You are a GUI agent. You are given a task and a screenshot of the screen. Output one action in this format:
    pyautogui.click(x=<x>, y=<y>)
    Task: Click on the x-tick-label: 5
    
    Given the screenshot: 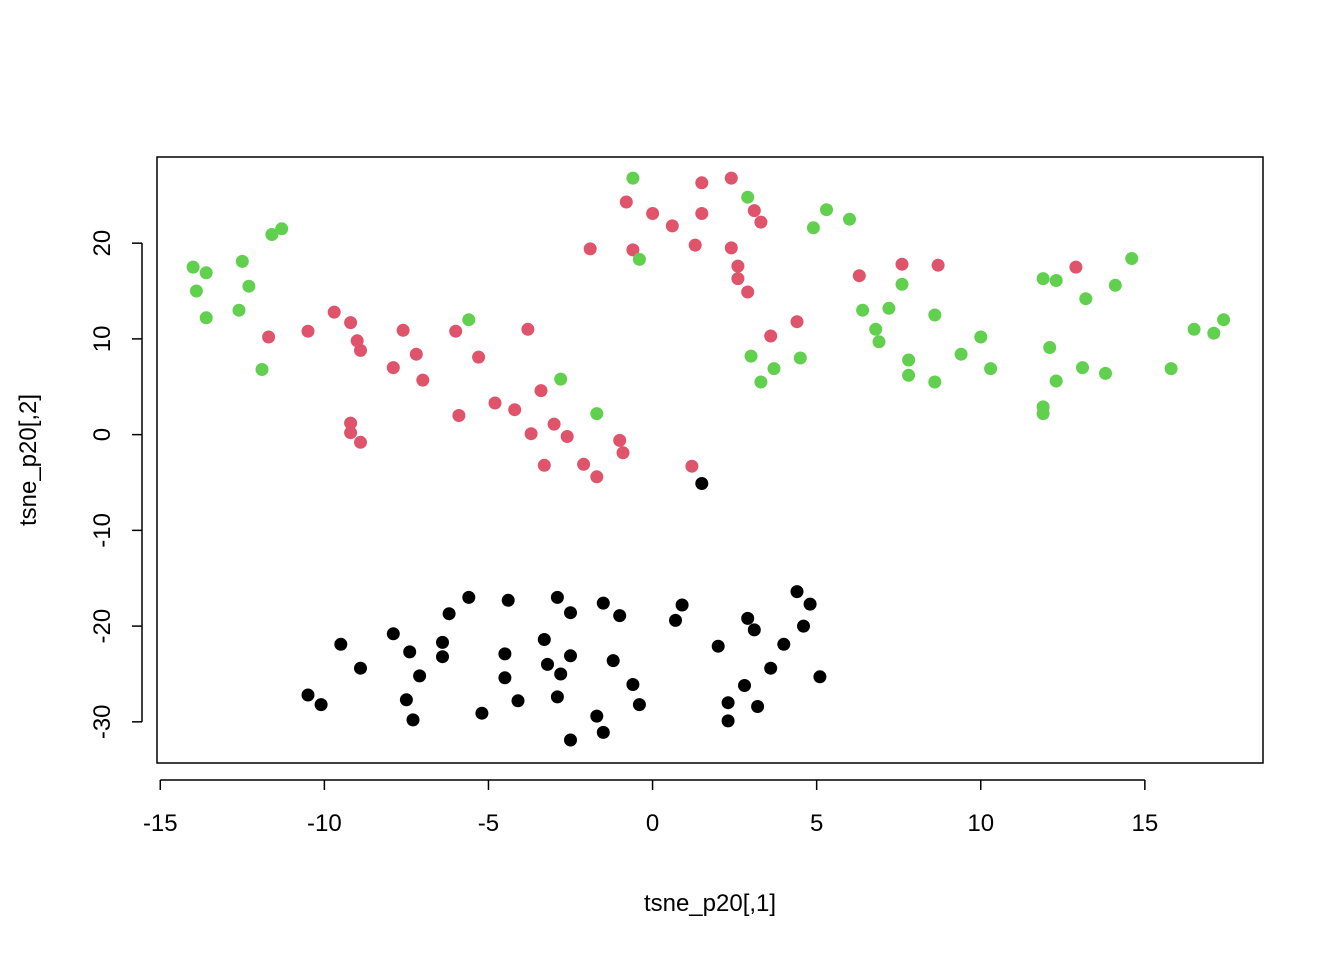 What is the action you would take?
    pyautogui.click(x=816, y=823)
    